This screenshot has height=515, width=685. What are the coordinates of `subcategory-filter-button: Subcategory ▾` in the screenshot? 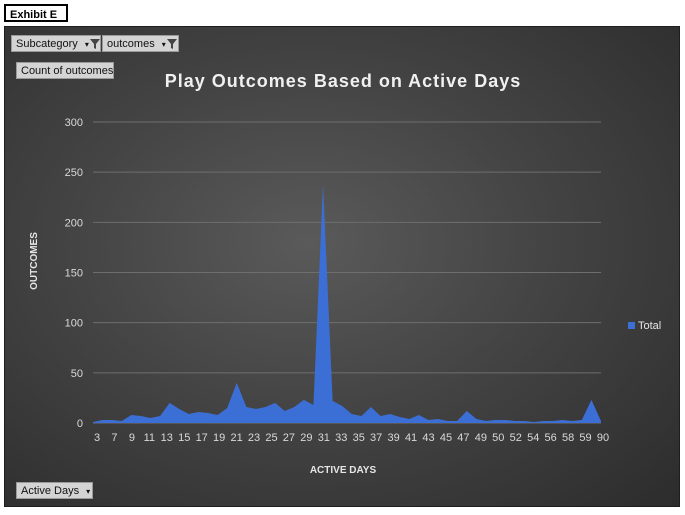 It's located at (56, 43).